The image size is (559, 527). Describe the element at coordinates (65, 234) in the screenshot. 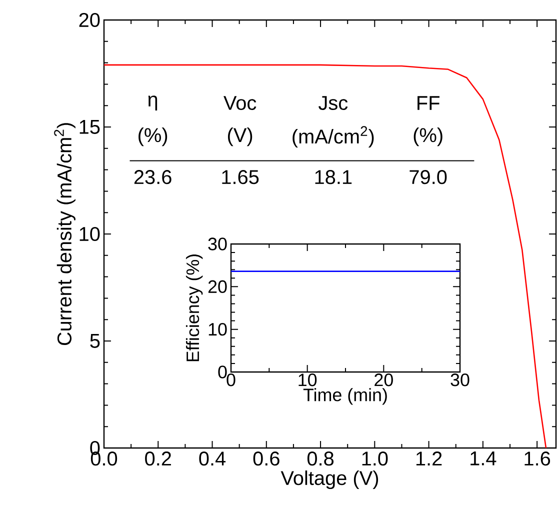

I see `y-axis-title: Current density (mA/cm$^{2}$)` at that location.